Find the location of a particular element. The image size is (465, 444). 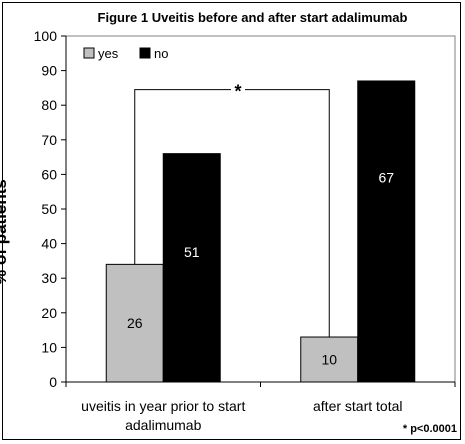

y-tick-label: 40 is located at coordinates (49, 244).